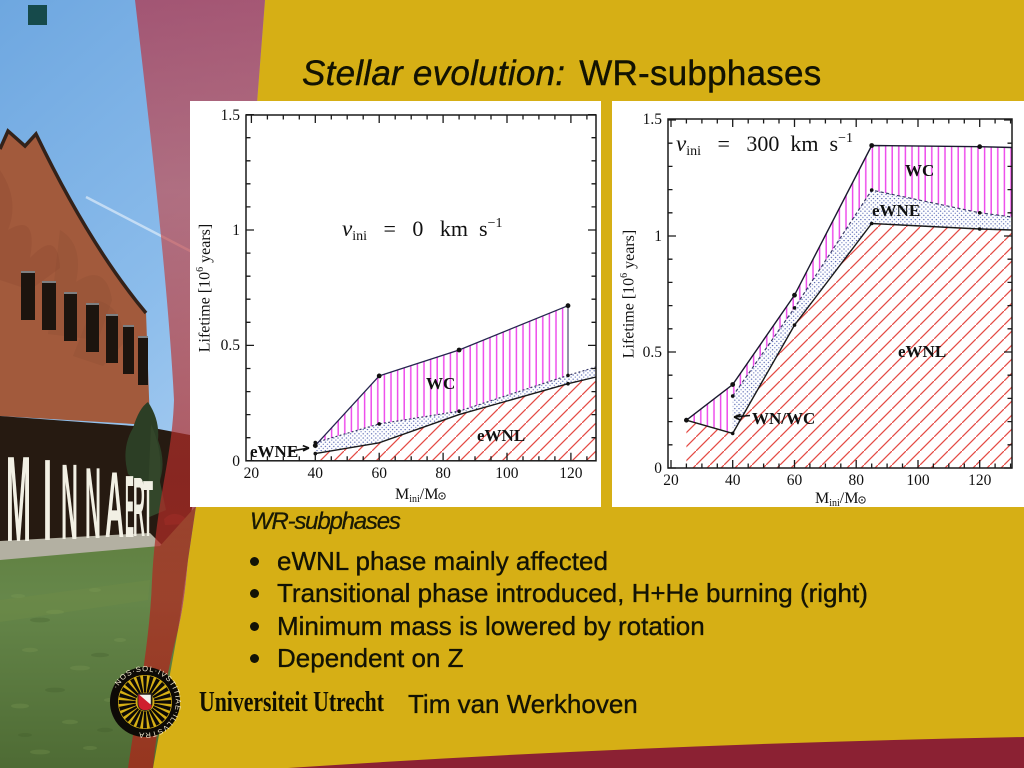 The image size is (1024, 768). What do you see at coordinates (422, 230) in the screenshot?
I see `svg-text: vini = 0 km s−1` at bounding box center [422, 230].